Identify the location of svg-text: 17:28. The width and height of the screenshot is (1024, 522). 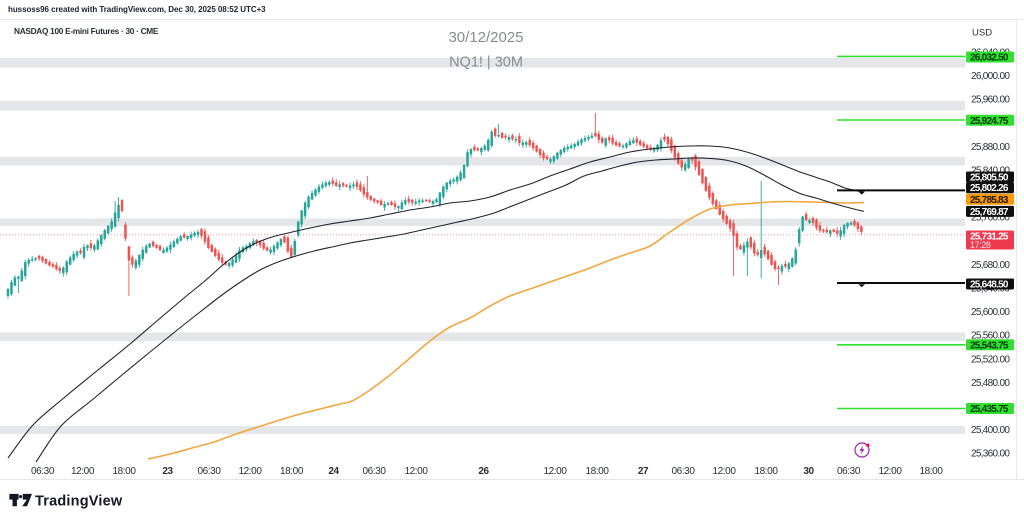
(980, 245).